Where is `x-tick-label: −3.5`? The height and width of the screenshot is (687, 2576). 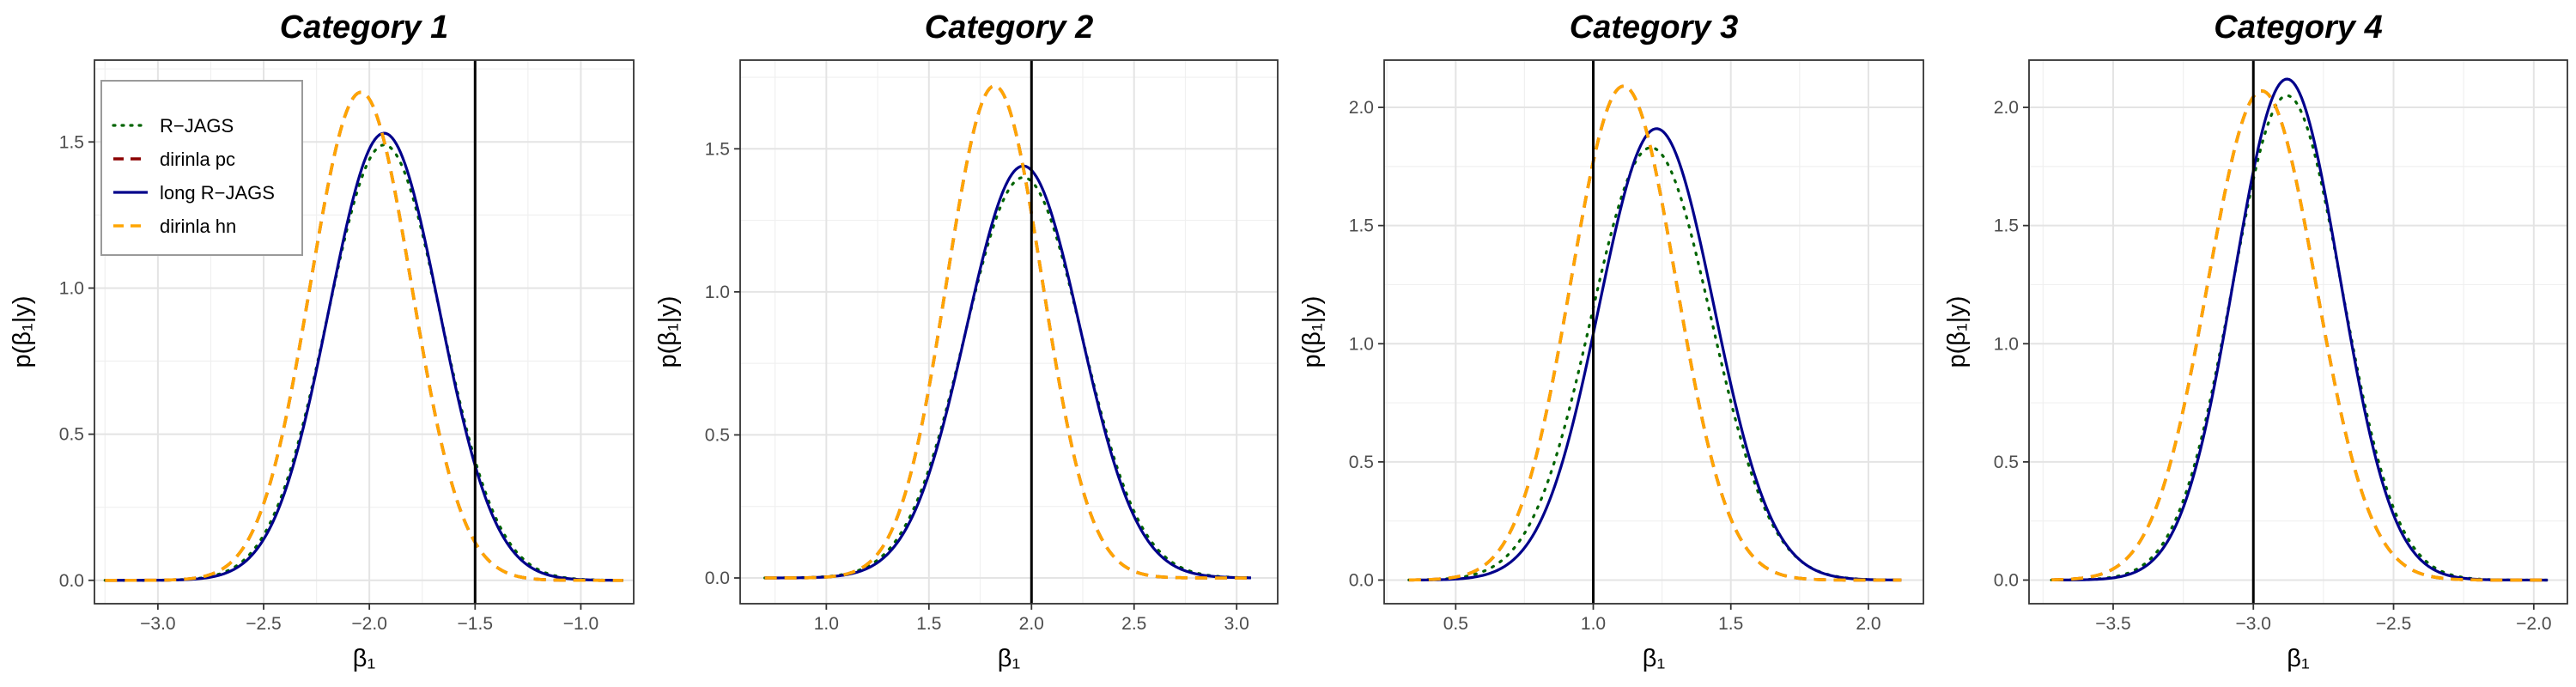
x-tick-label: −3.5 is located at coordinates (2112, 624).